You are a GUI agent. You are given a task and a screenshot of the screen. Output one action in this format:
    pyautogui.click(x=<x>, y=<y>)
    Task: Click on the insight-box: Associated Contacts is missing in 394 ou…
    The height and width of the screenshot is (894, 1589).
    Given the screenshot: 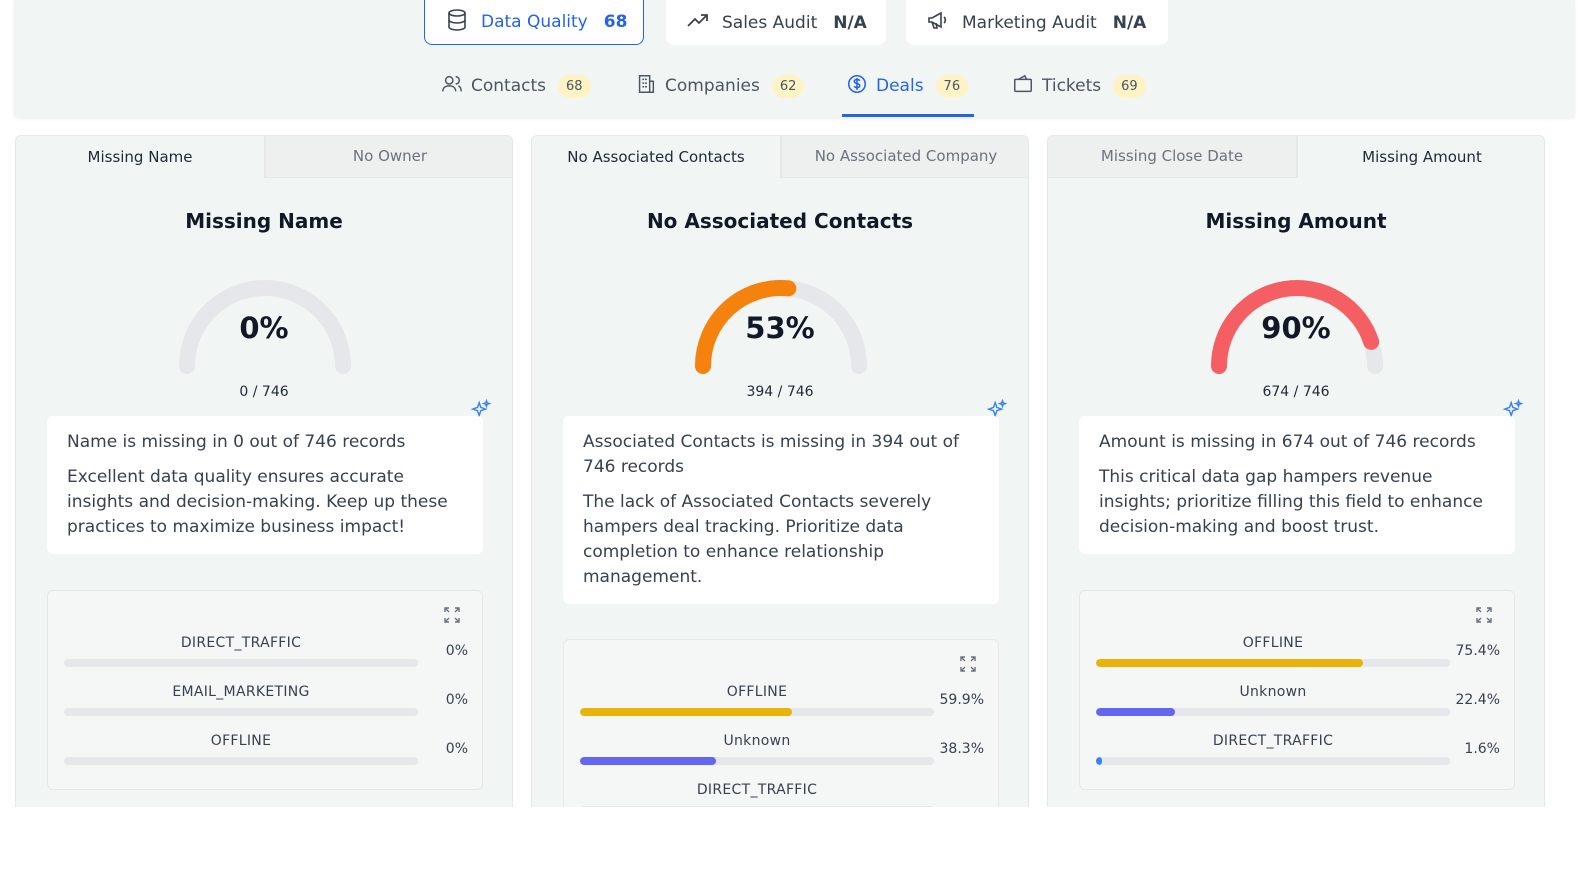 What is the action you would take?
    pyautogui.click(x=781, y=510)
    